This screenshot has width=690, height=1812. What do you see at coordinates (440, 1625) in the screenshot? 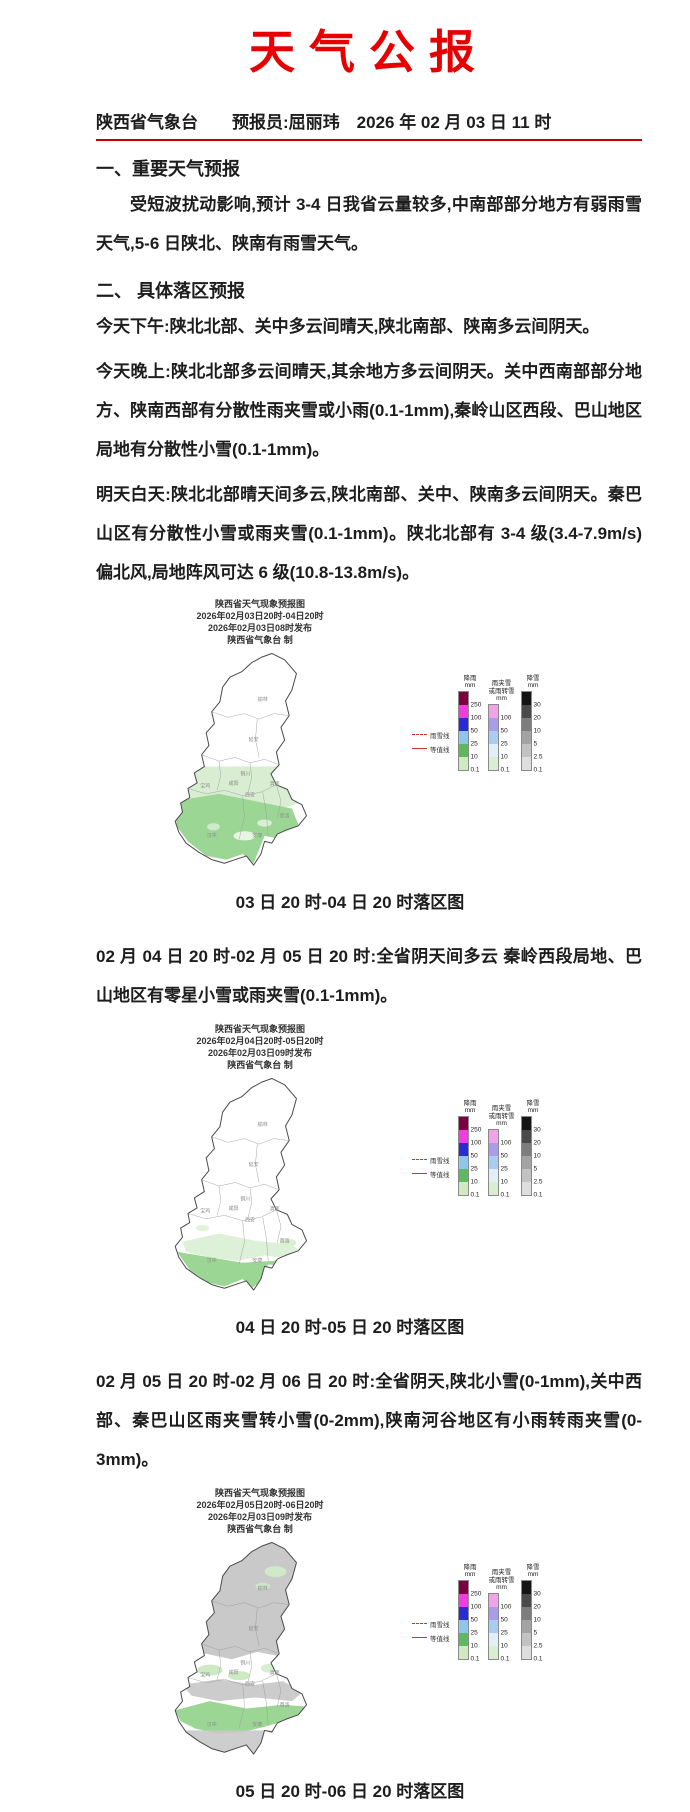
I see `legend-line-label: 雨雪线` at bounding box center [440, 1625].